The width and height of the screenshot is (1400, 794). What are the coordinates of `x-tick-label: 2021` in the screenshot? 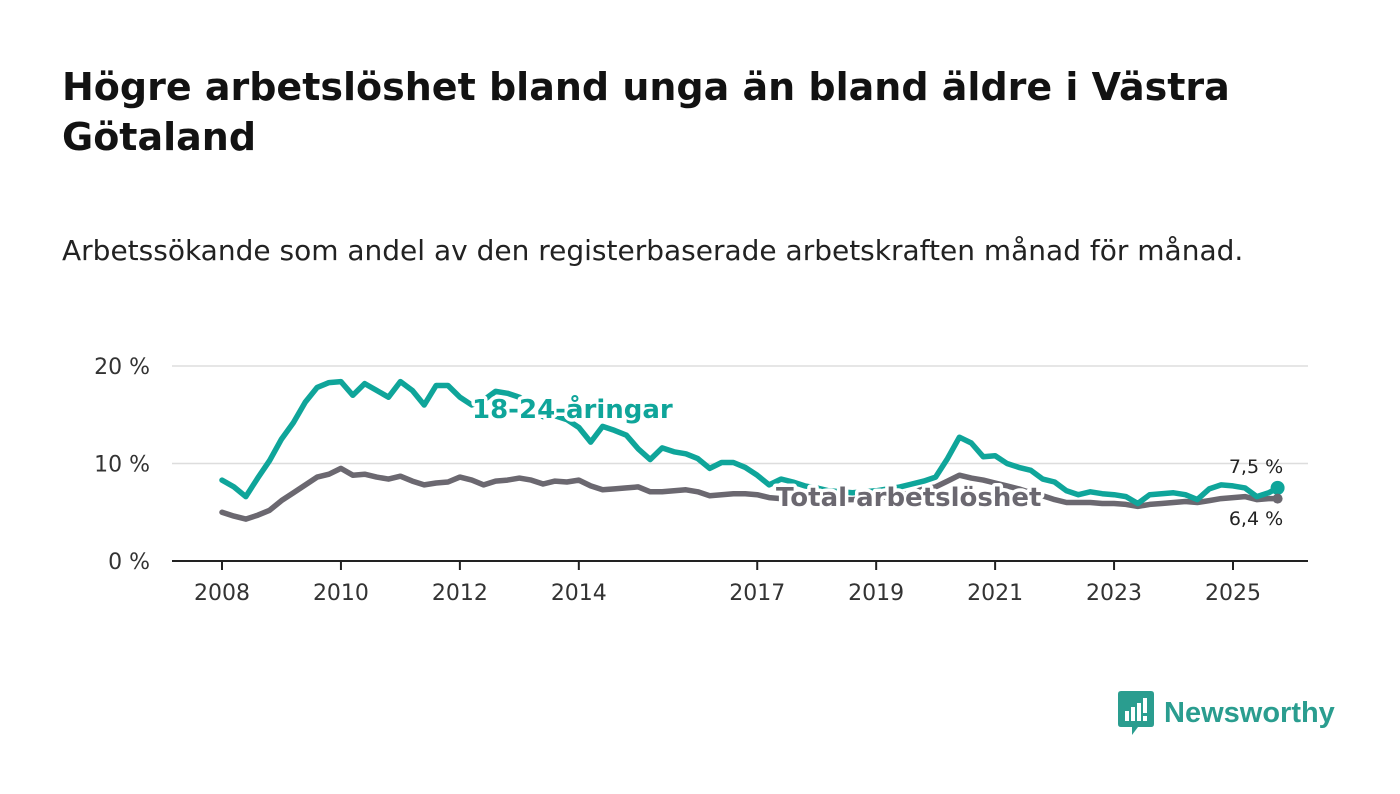 It's located at (995, 593).